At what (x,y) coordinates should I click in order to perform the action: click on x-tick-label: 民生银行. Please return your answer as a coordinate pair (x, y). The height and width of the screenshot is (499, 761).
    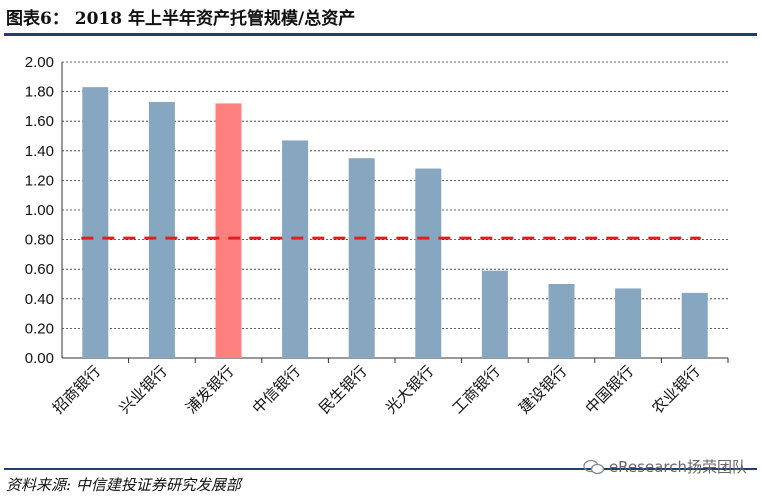
    Looking at the image, I should click on (342, 389).